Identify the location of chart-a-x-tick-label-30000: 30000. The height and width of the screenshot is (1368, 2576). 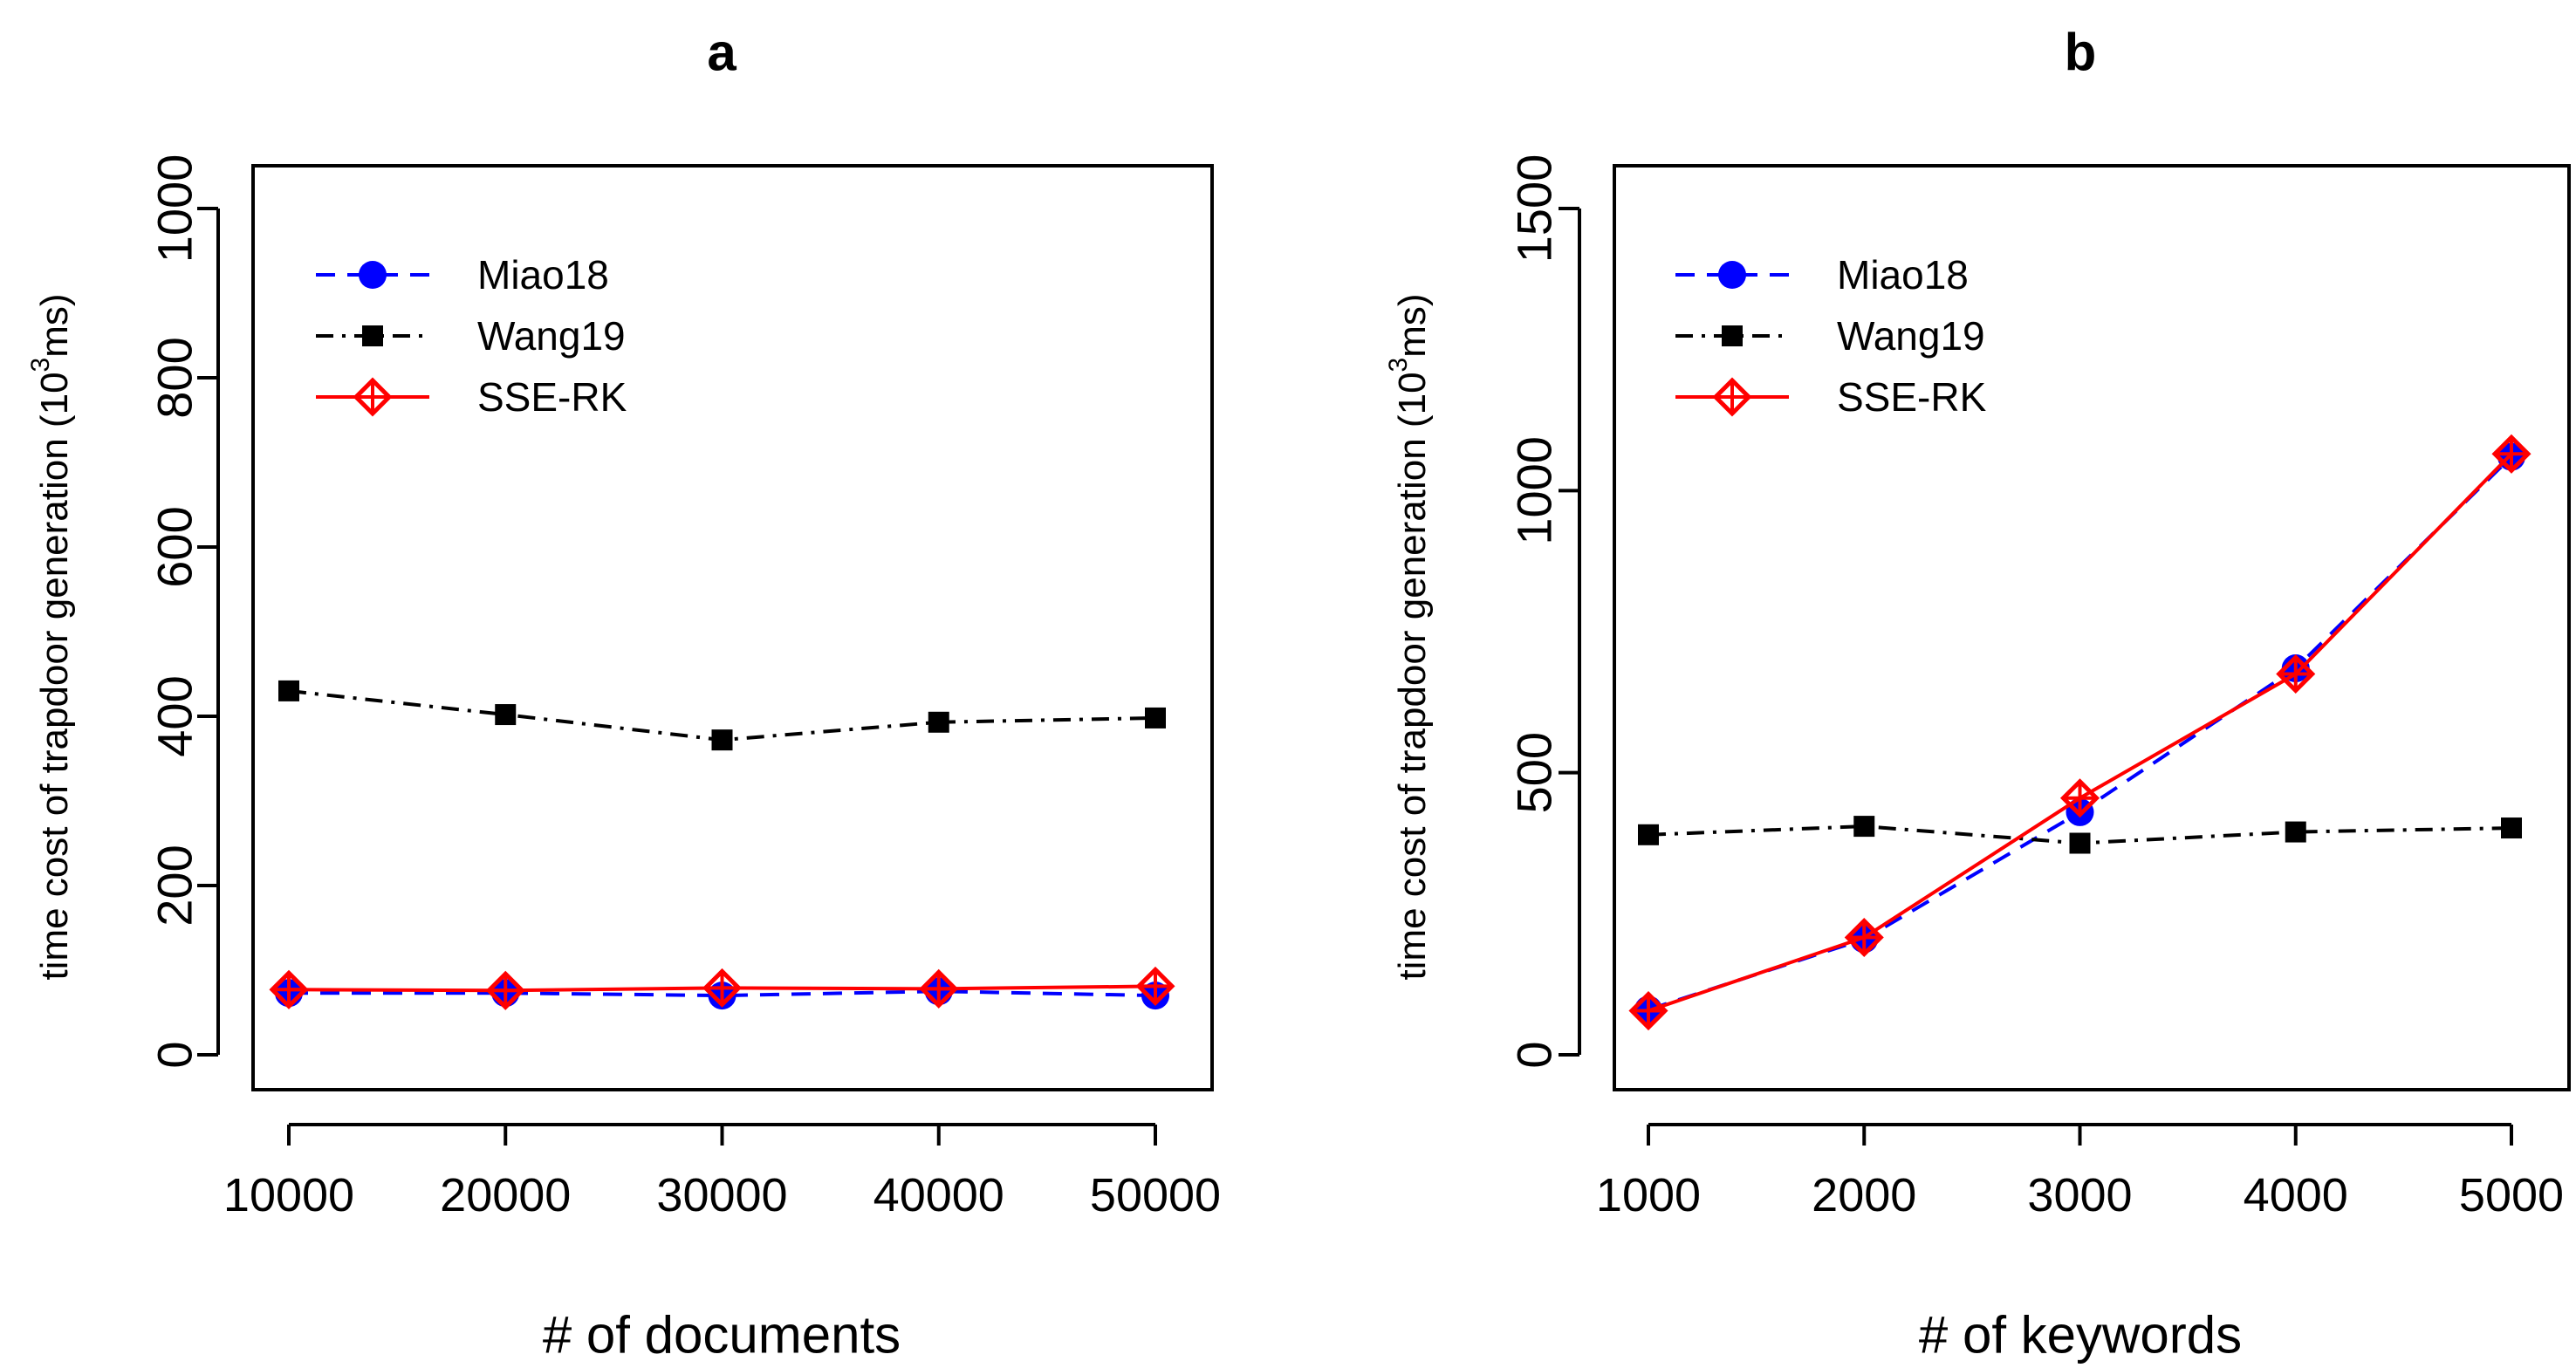
(721, 1195).